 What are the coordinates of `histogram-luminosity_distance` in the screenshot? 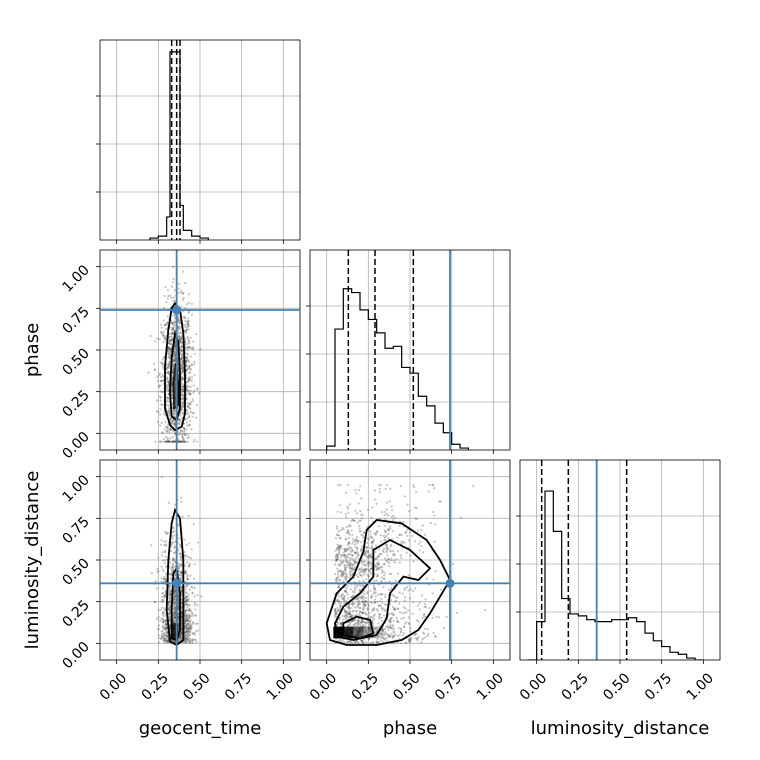 It's located at (616, 575).